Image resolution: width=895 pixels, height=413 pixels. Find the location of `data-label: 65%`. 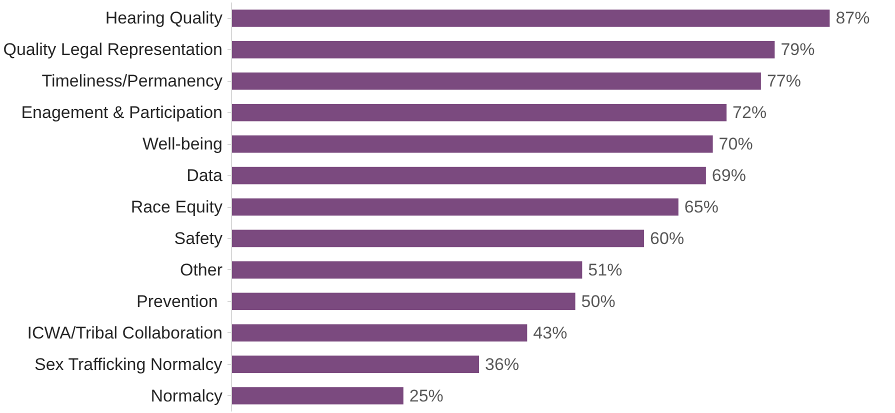

data-label: 65% is located at coordinates (701, 207).